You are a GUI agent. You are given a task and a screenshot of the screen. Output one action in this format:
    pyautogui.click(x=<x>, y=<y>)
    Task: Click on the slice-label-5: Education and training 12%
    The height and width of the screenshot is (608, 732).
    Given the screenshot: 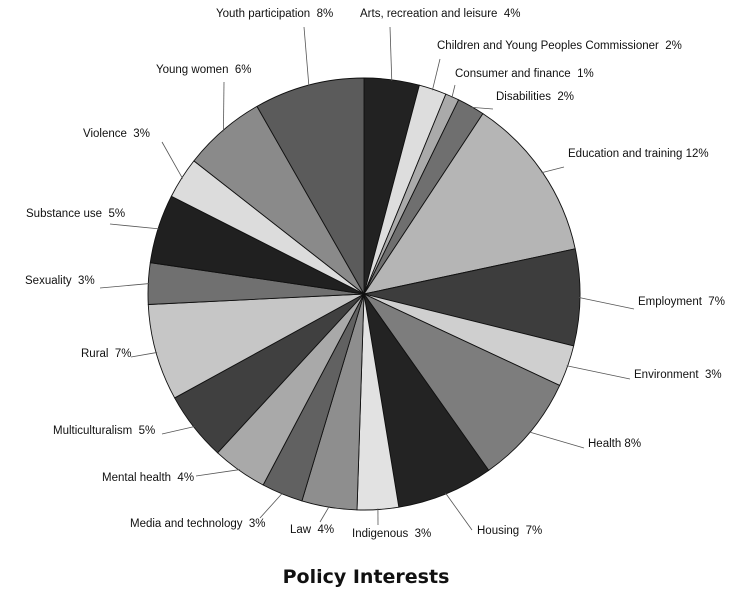 What is the action you would take?
    pyautogui.click(x=638, y=154)
    